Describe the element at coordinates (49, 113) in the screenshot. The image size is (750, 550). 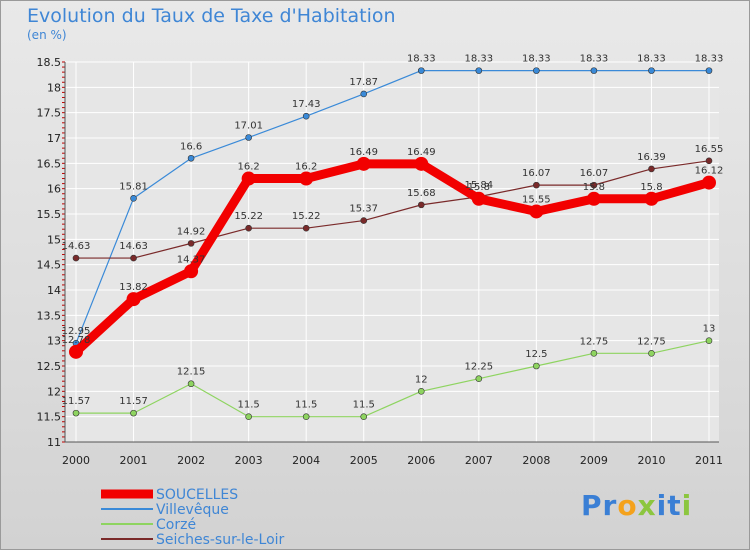
I see `y-tick-label: 17.5` at that location.